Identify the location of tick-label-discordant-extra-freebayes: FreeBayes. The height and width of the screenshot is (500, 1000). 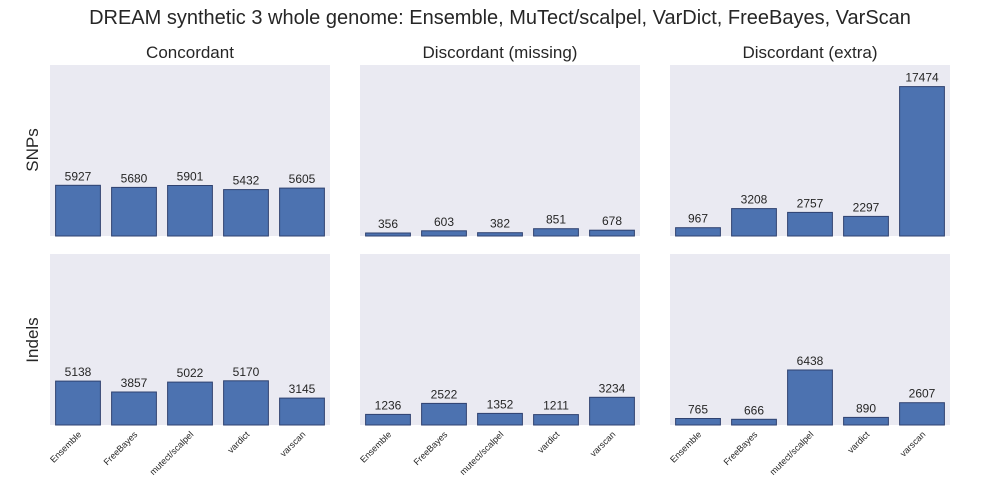
(741, 448).